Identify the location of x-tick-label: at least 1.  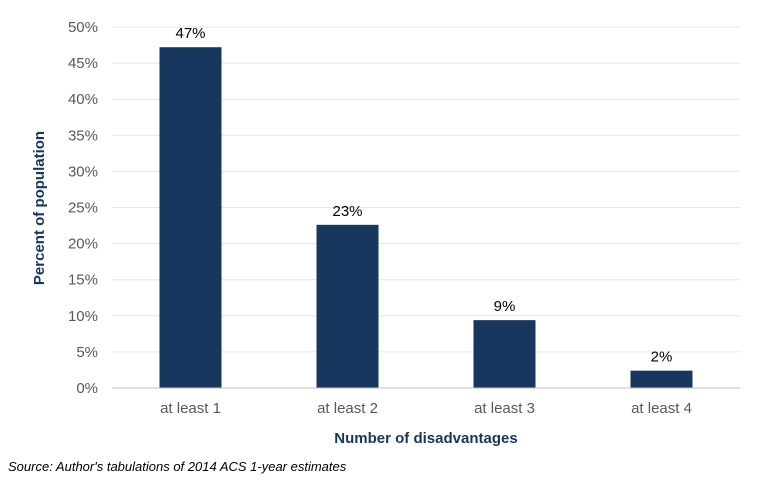
(190, 408).